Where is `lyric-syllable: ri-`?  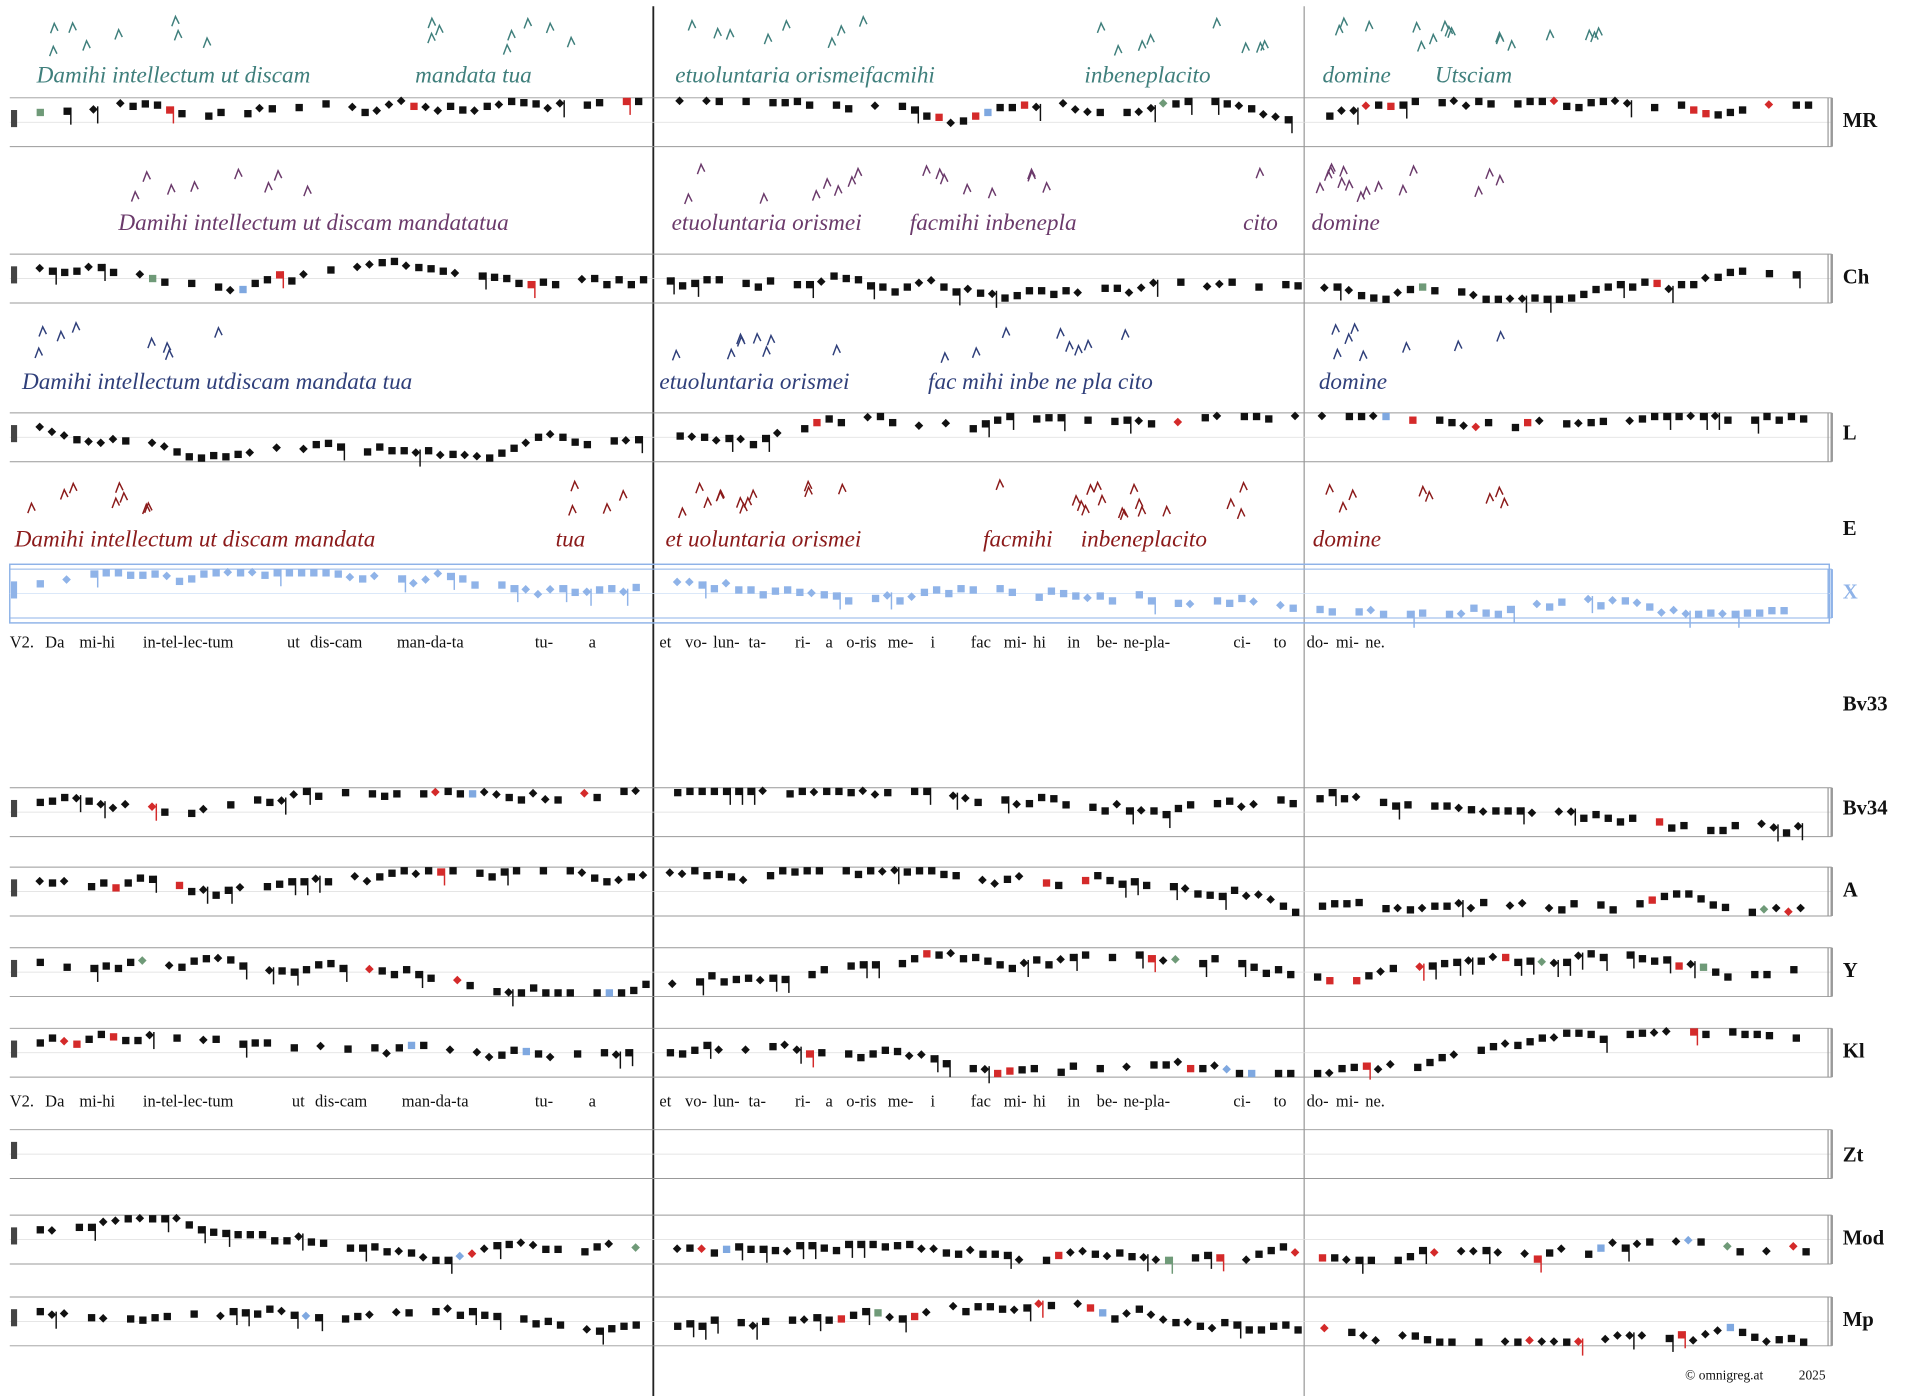
lyric-syllable: ri- is located at coordinates (803, 641).